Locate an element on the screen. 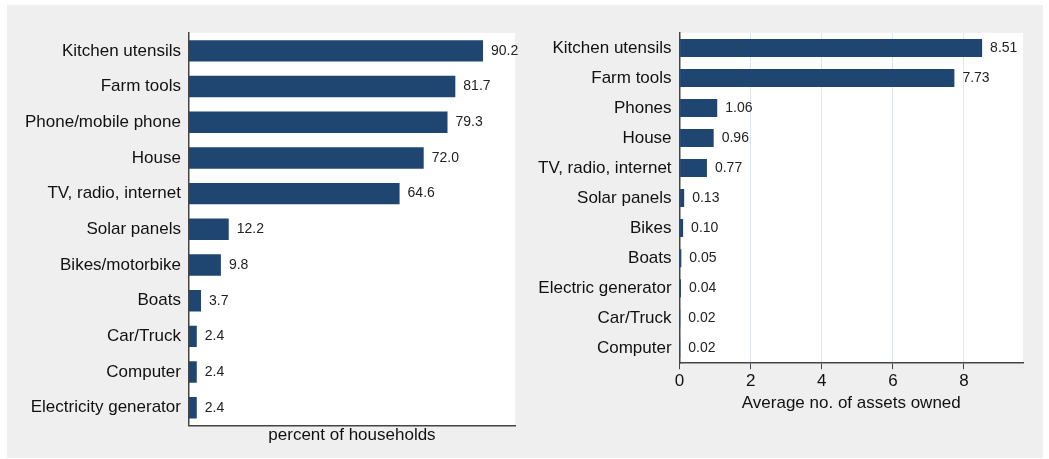 This screenshot has height=459, width=1049. data-label: 12.2 is located at coordinates (250, 228).